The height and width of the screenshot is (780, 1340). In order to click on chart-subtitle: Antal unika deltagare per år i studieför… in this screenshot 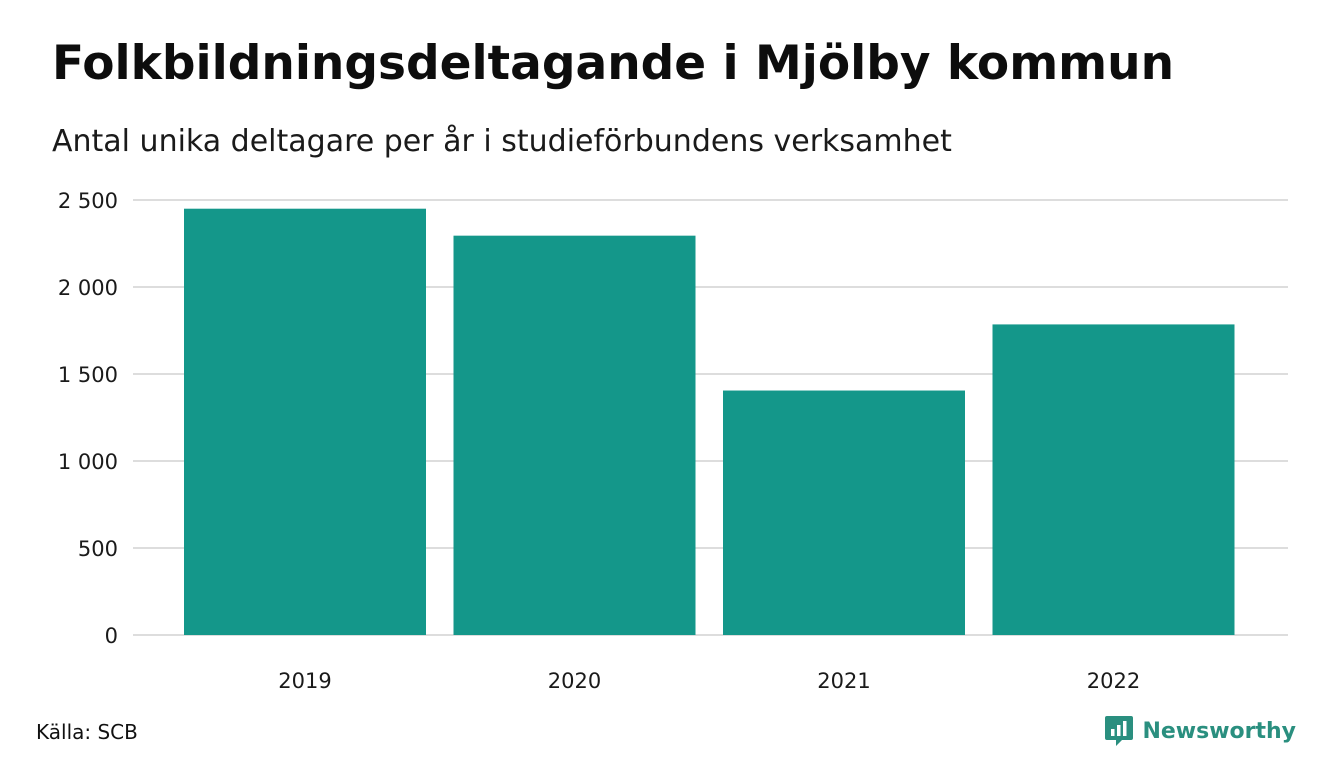, I will do `click(502, 141)`.